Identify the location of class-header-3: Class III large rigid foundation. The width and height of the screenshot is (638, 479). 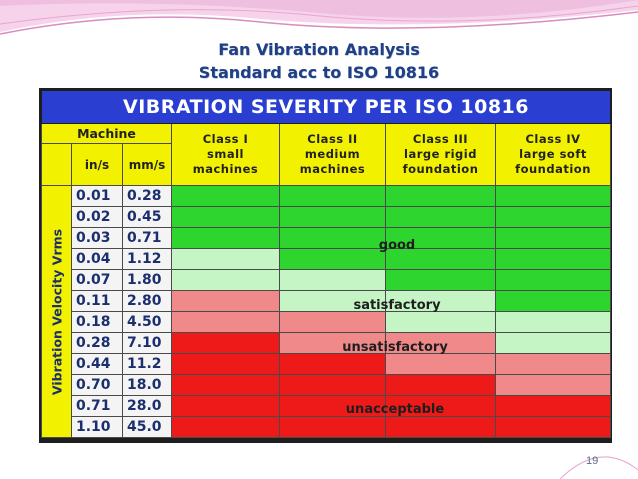
(440, 154).